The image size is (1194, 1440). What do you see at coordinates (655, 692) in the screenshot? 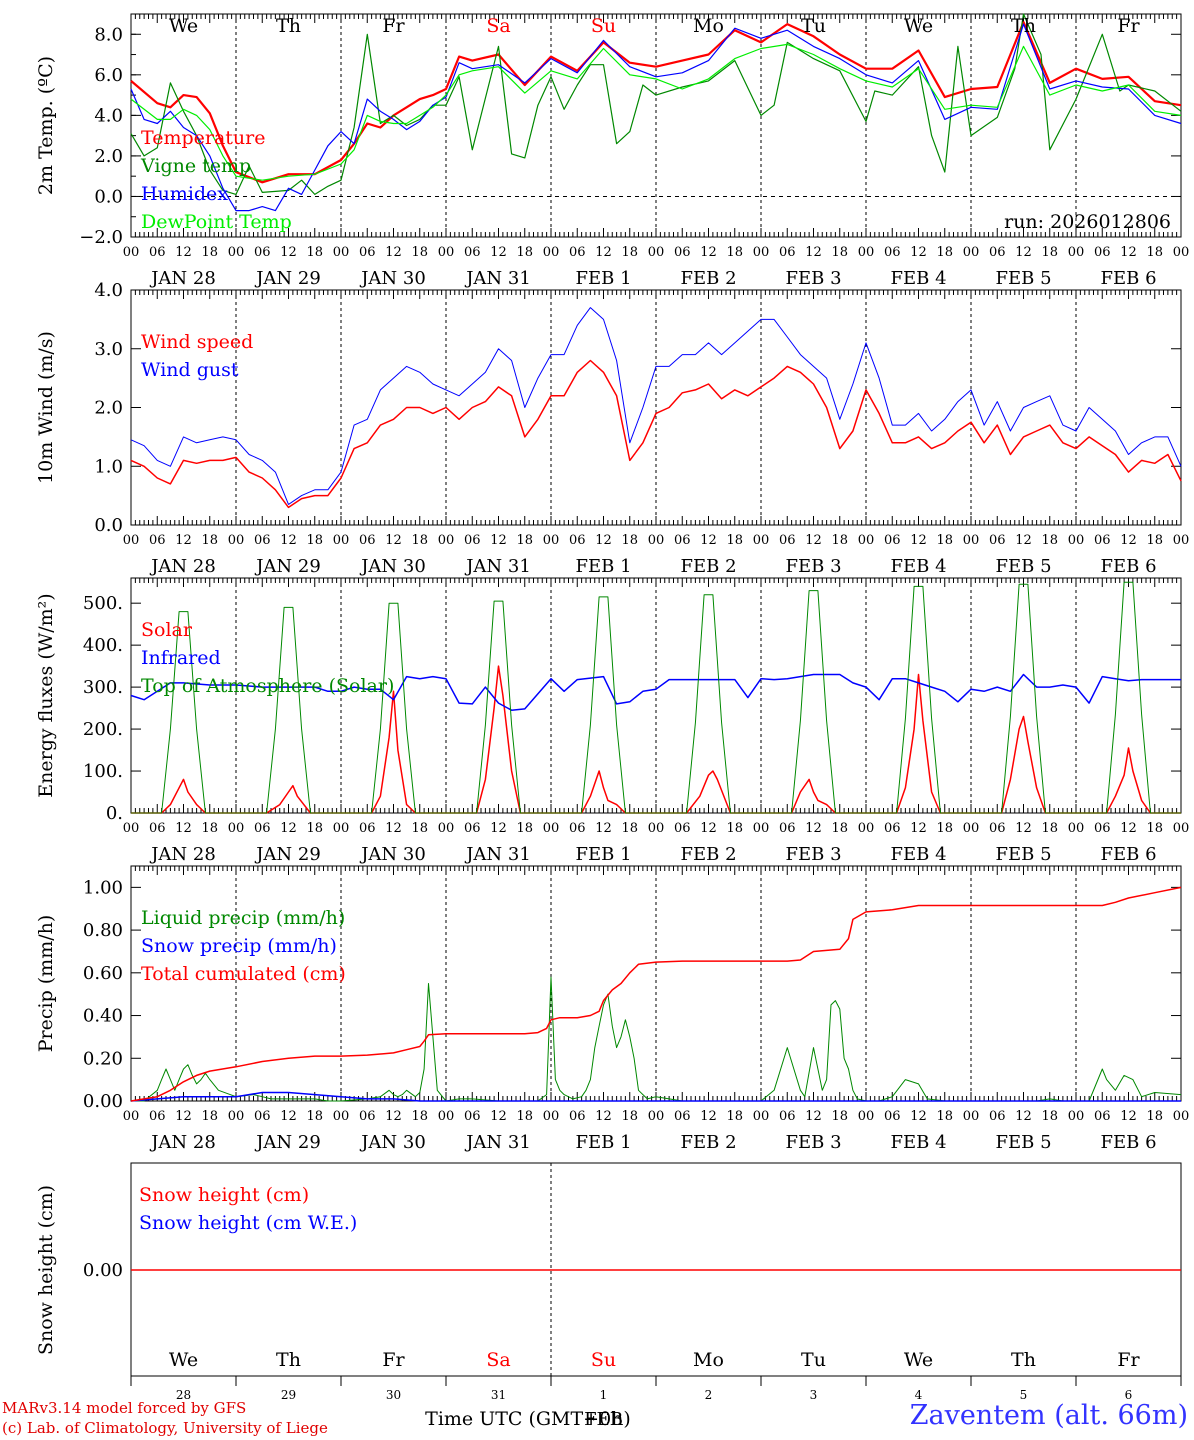
I see `energy-series-infrared` at bounding box center [655, 692].